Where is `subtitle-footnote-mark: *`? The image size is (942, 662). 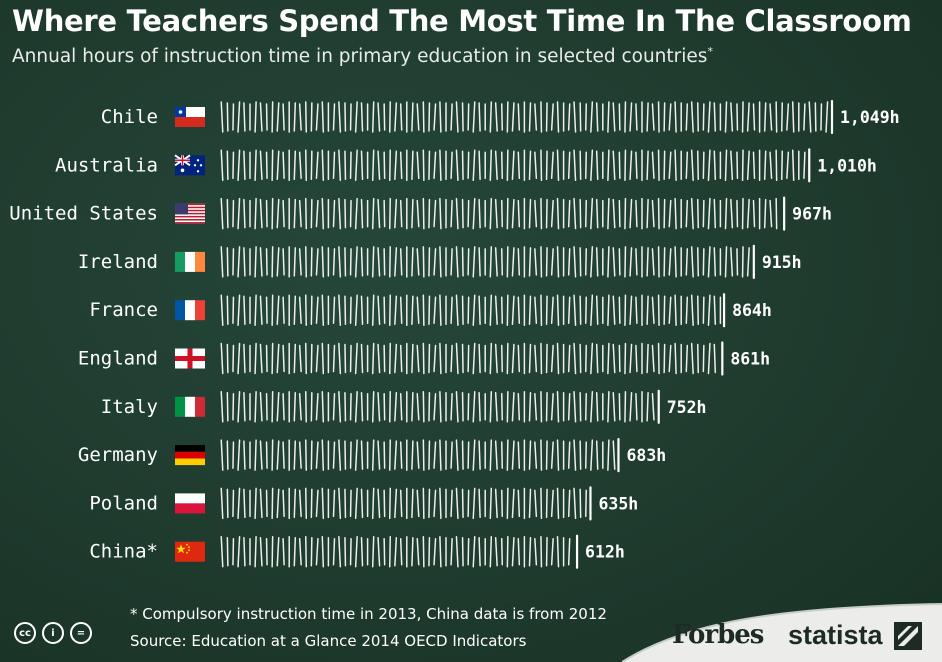 subtitle-footnote-mark: * is located at coordinates (710, 51).